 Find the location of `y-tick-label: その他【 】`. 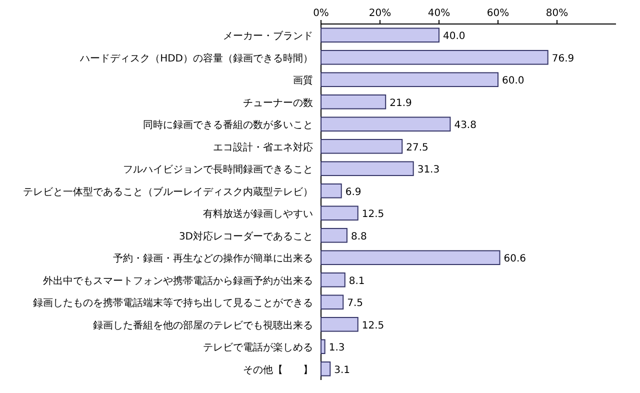

y-tick-label: その他【 】 is located at coordinates (278, 370).